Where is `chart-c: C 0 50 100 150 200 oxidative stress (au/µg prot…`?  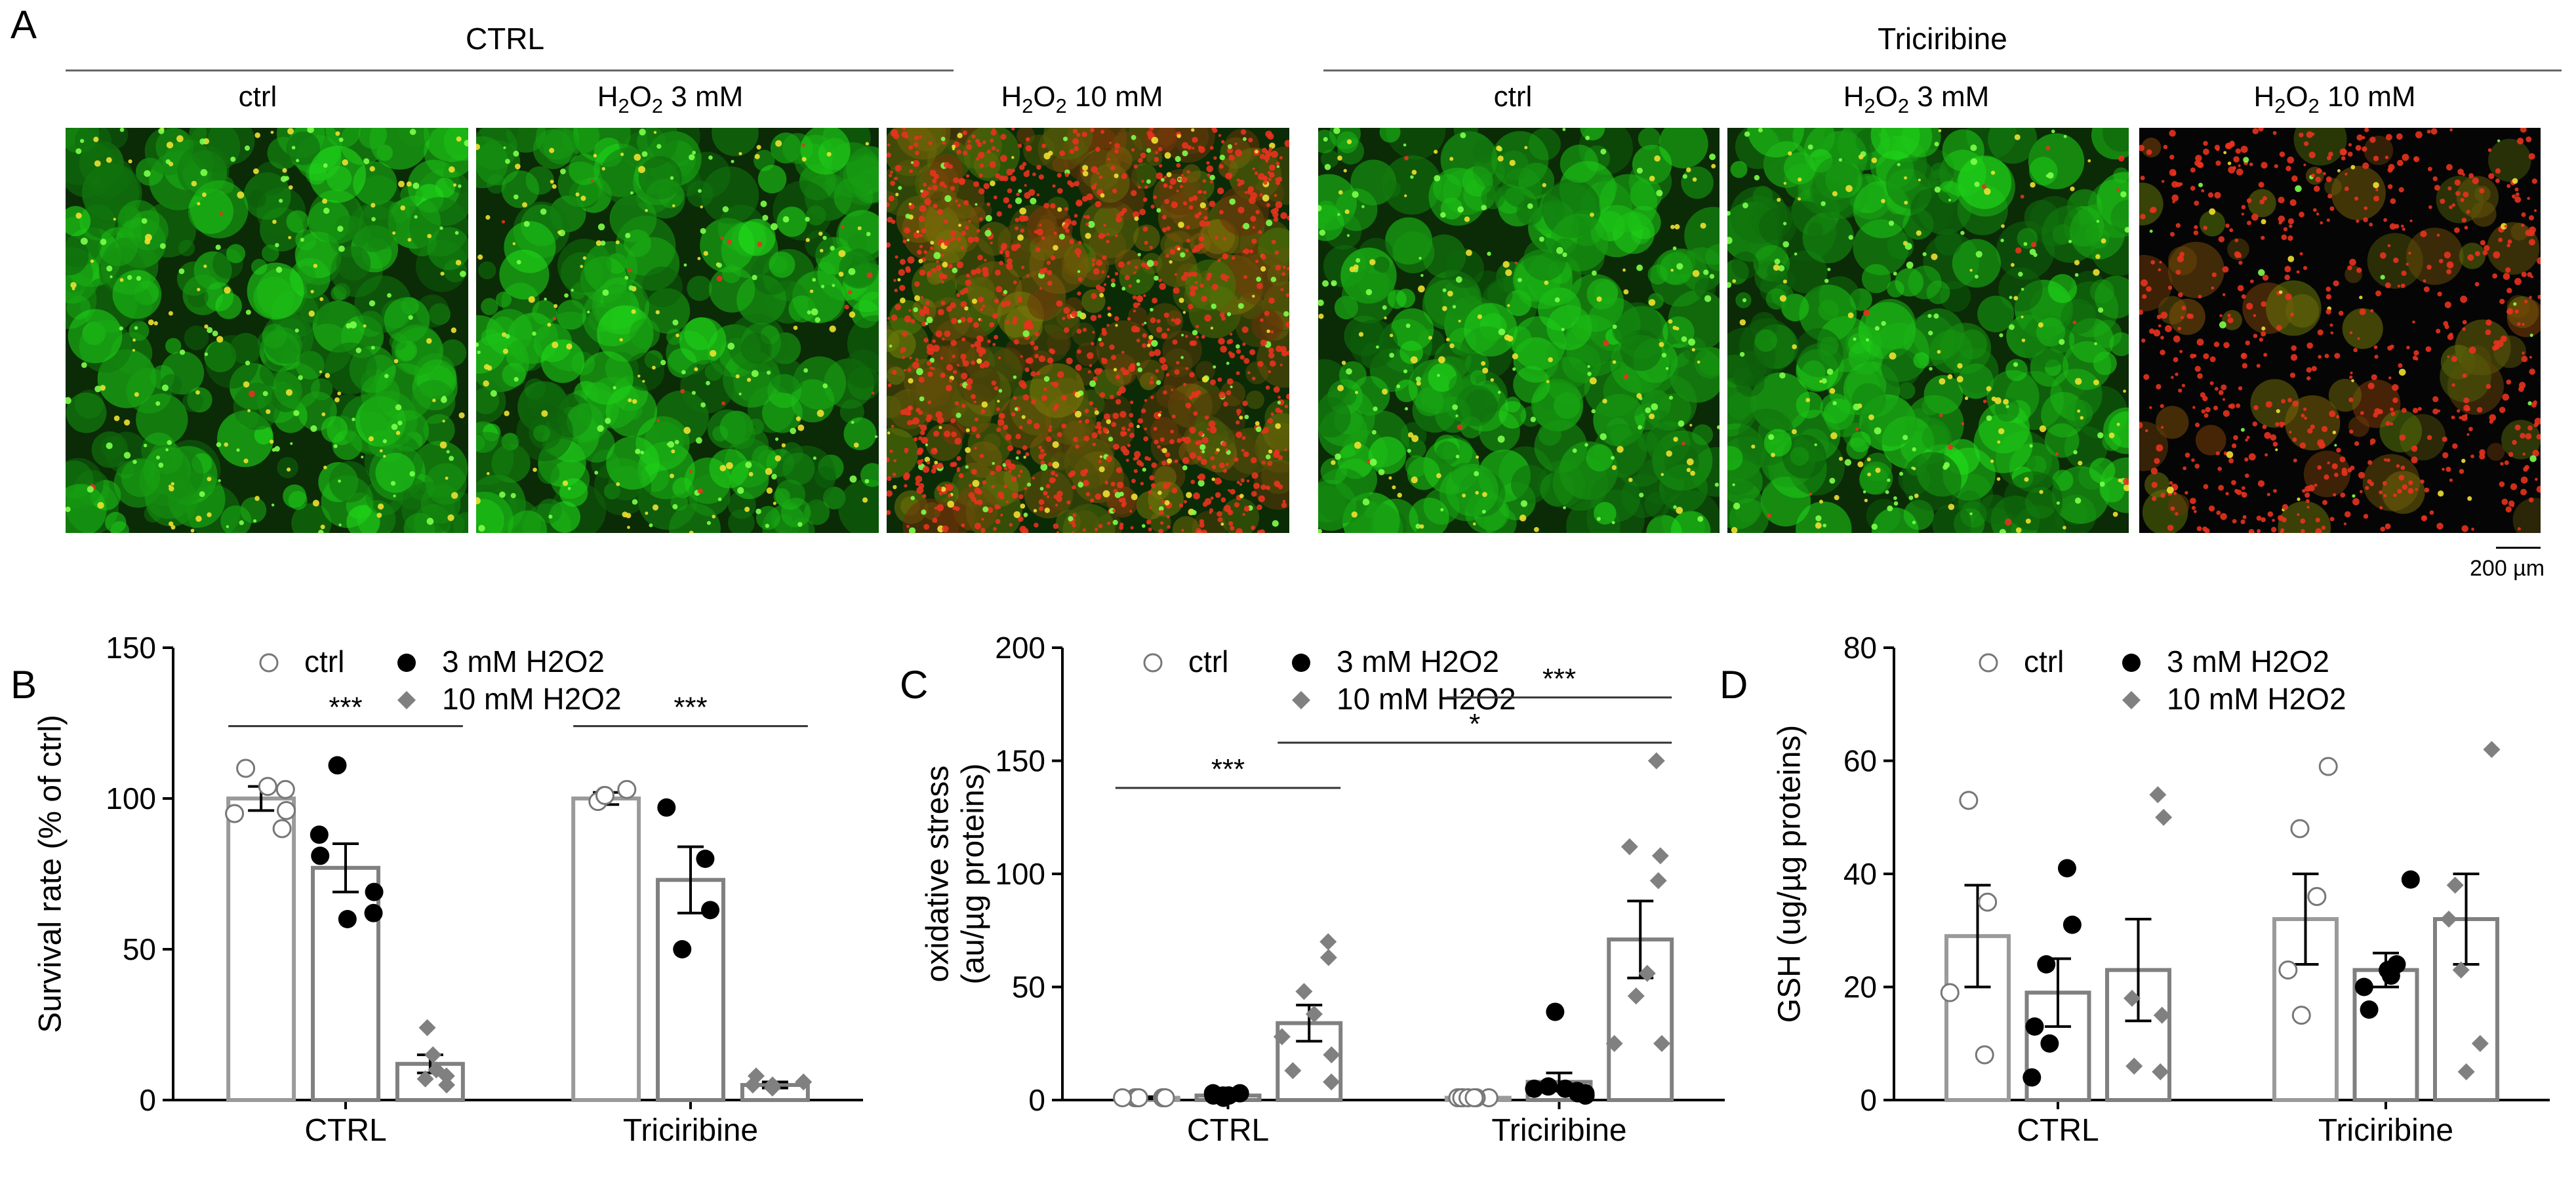
chart-c: C 0 50 100 150 200 oxidative stress (au/µg prot… is located at coordinates (1312, 889).